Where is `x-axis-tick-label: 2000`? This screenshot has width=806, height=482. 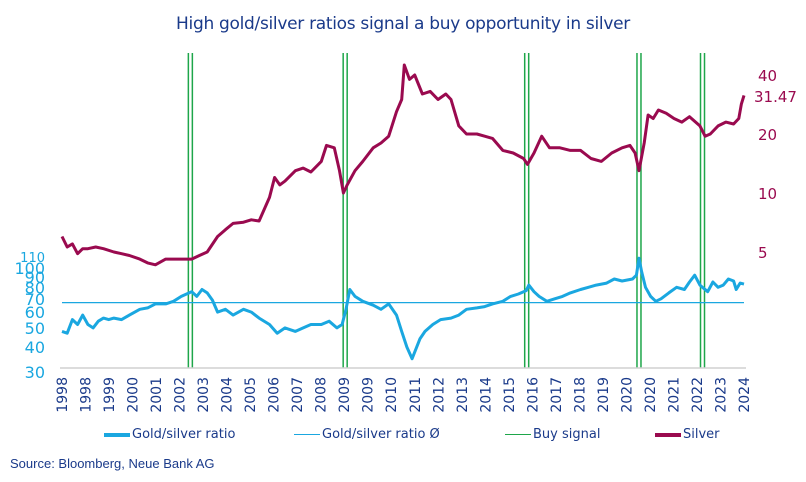
x-axis-tick-label: 2000 is located at coordinates (134, 395).